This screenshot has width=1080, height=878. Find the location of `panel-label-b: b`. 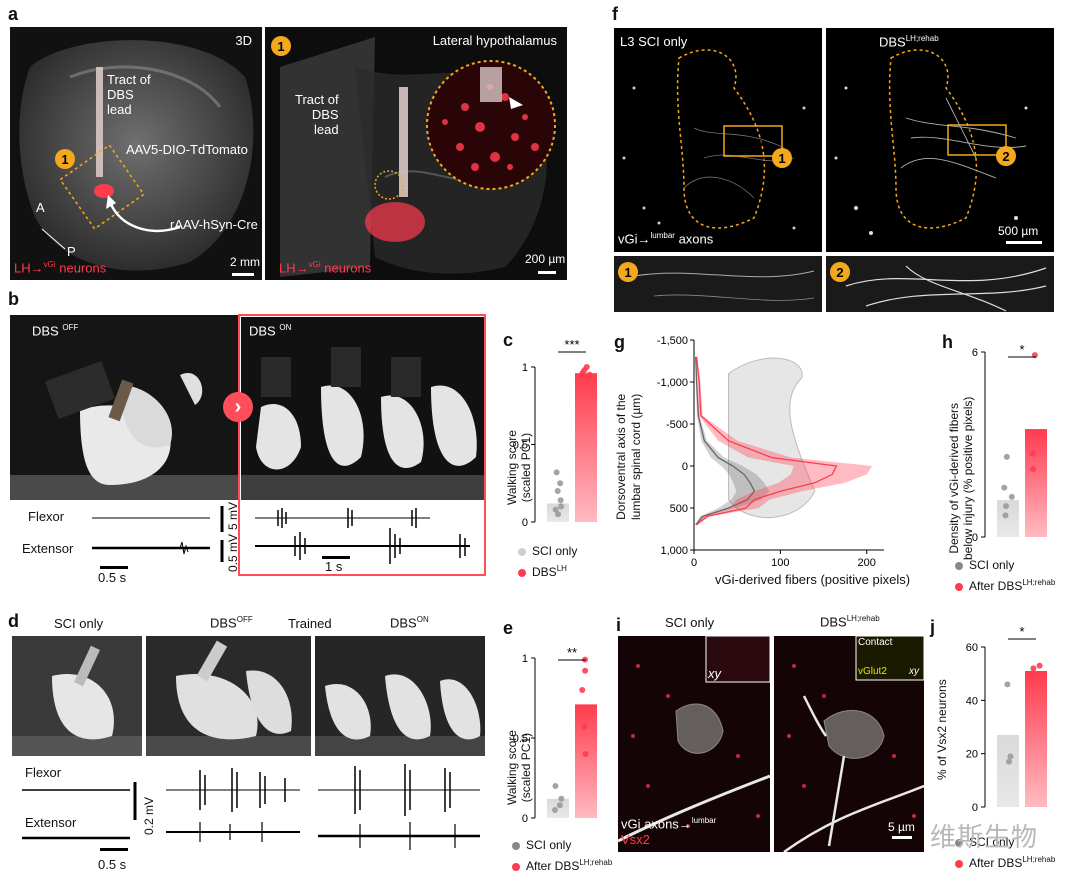

panel-label-b: b is located at coordinates (13, 299).